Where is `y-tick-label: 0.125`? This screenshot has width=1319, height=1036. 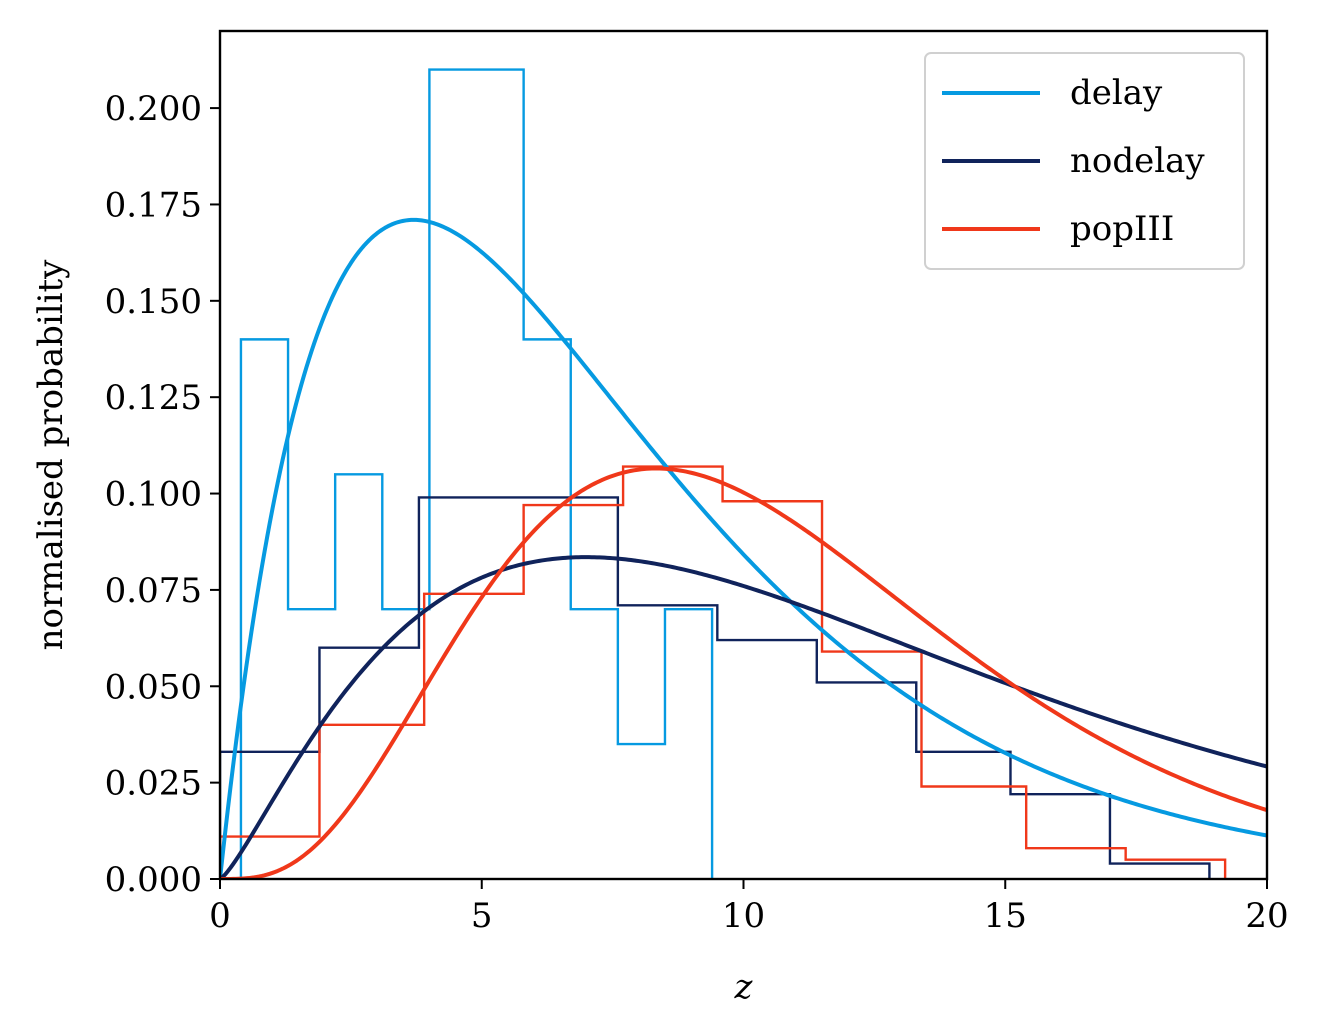
y-tick-label: 0.125 is located at coordinates (153, 398).